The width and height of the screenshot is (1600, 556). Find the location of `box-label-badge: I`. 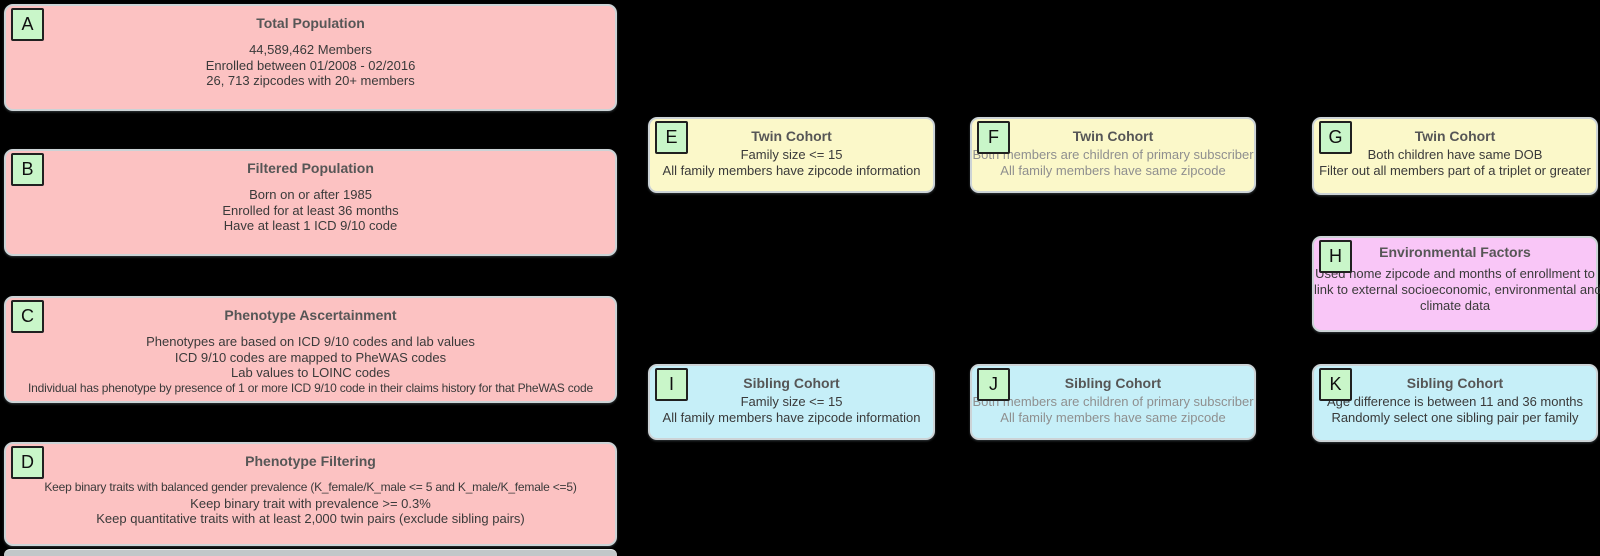

box-label-badge: I is located at coordinates (671, 384).